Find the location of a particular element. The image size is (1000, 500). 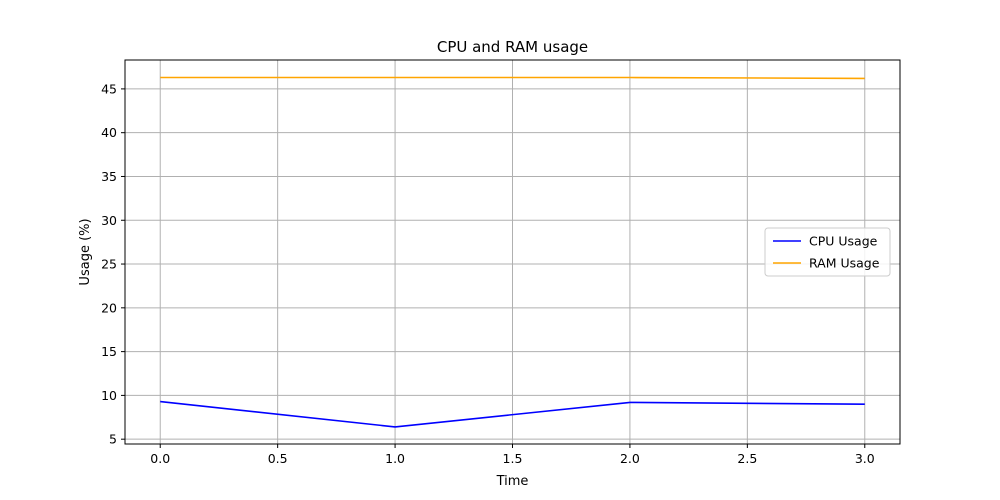

x-tick-label: 2.5 is located at coordinates (747, 458).